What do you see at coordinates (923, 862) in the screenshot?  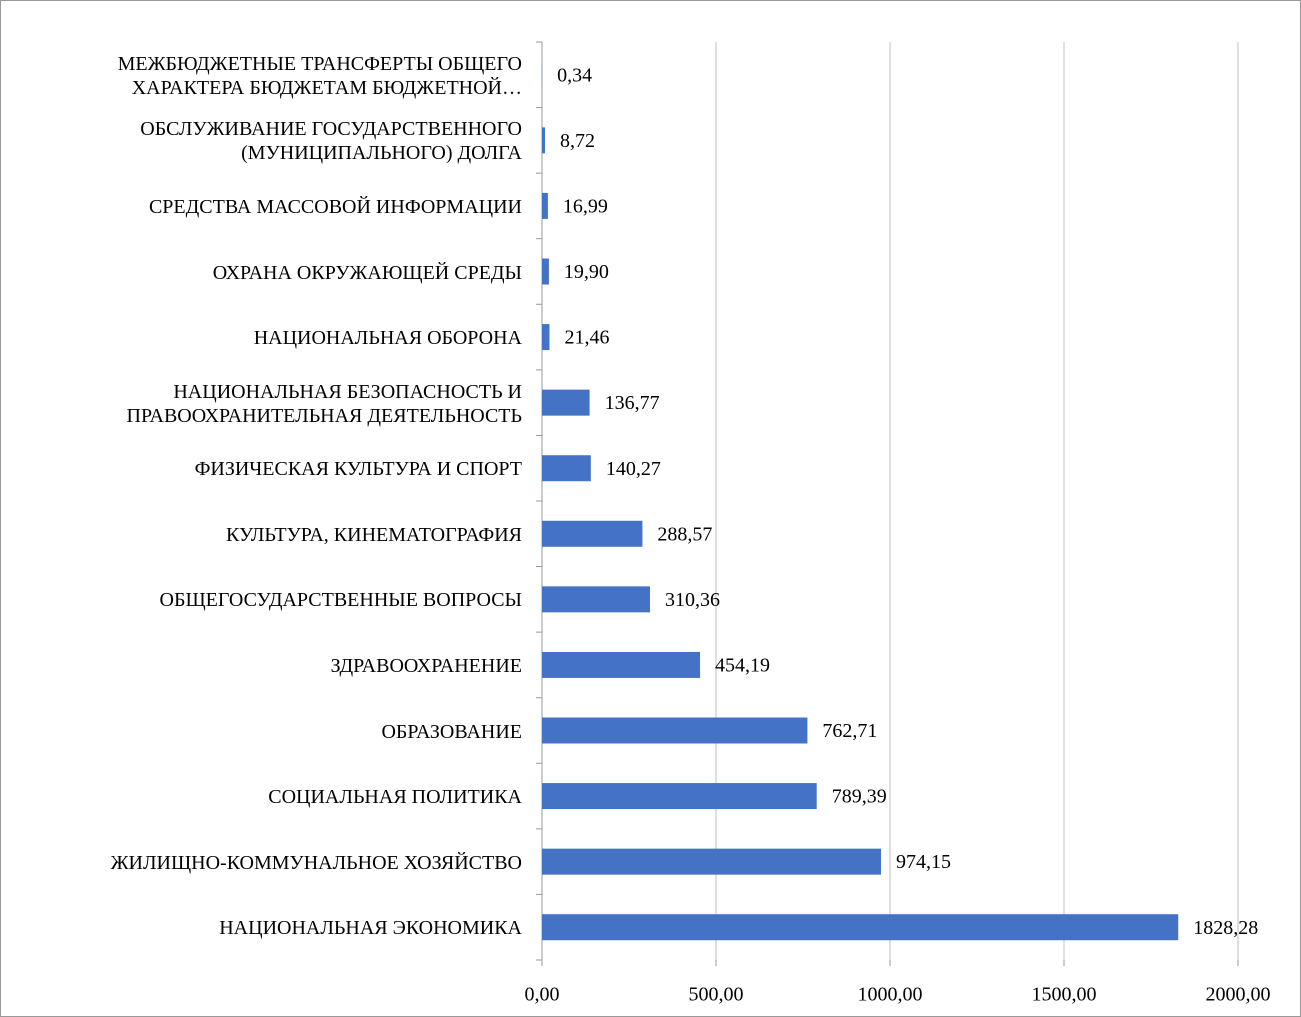 I see `value-label: 974,15` at bounding box center [923, 862].